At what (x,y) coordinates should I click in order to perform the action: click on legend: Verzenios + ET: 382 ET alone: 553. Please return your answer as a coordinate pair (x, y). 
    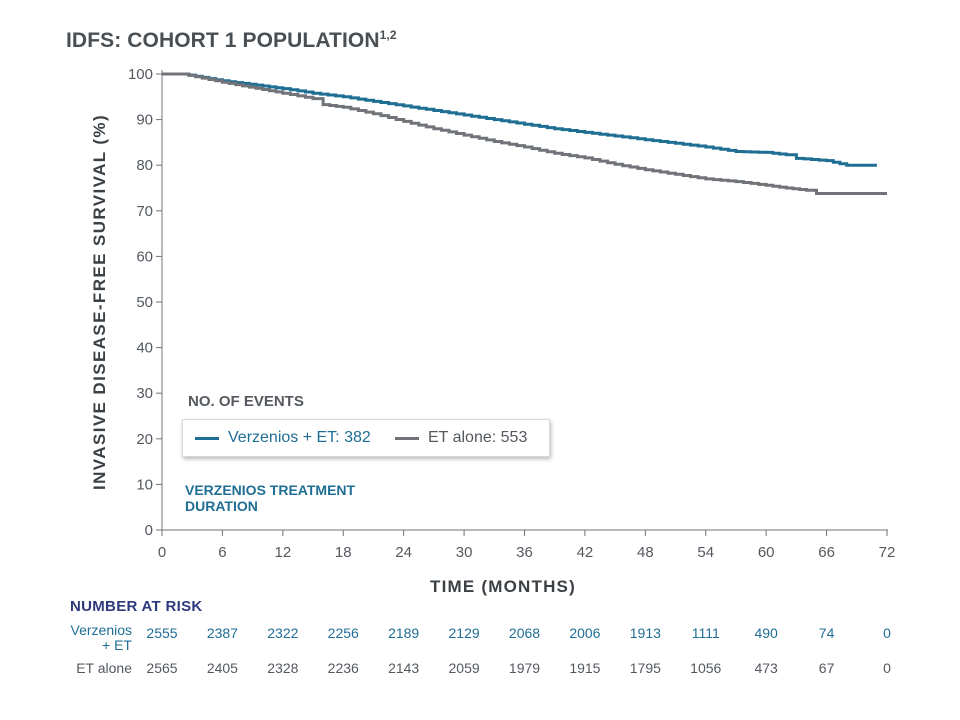
    Looking at the image, I should click on (366, 438).